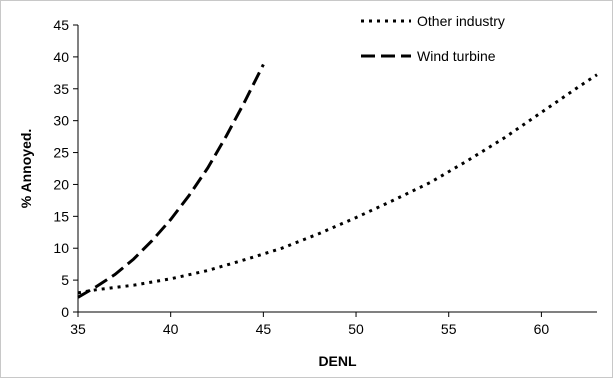 The width and height of the screenshot is (613, 378). I want to click on legend-label: Other industry, so click(461, 21).